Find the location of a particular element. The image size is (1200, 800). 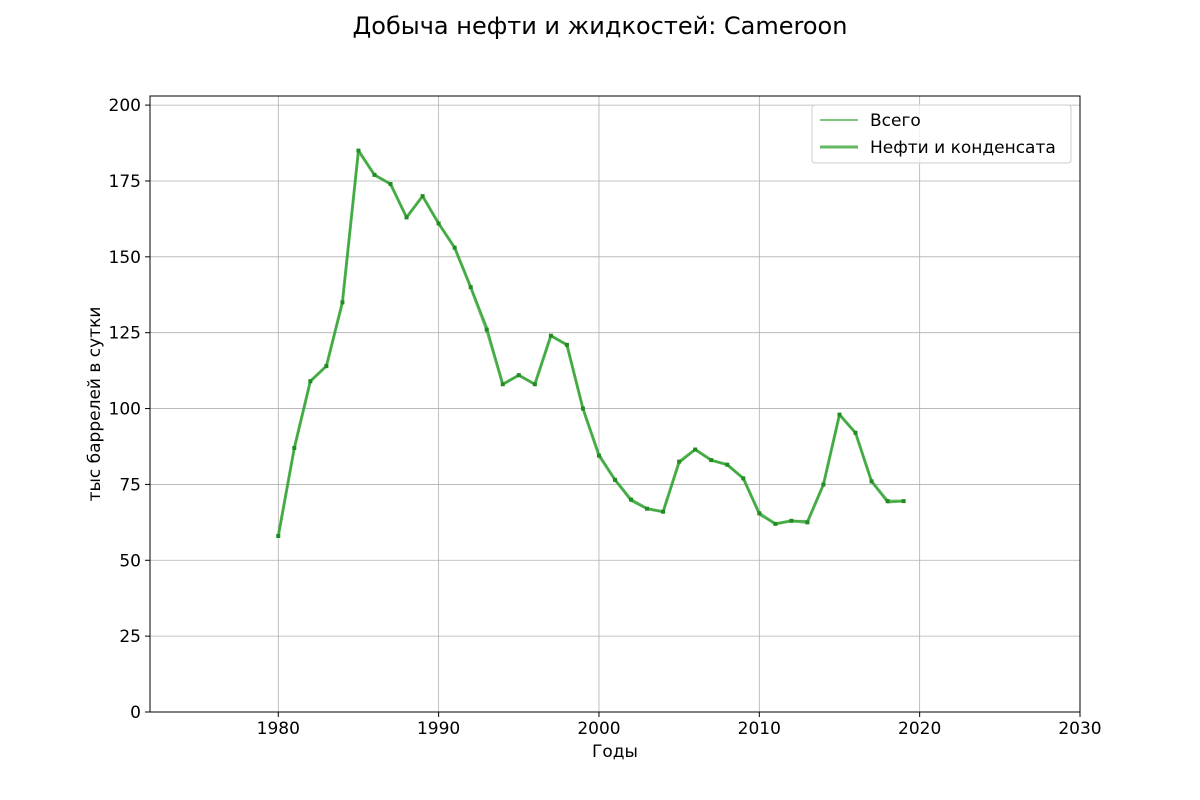

x-tick-label: 1980 is located at coordinates (278, 729).